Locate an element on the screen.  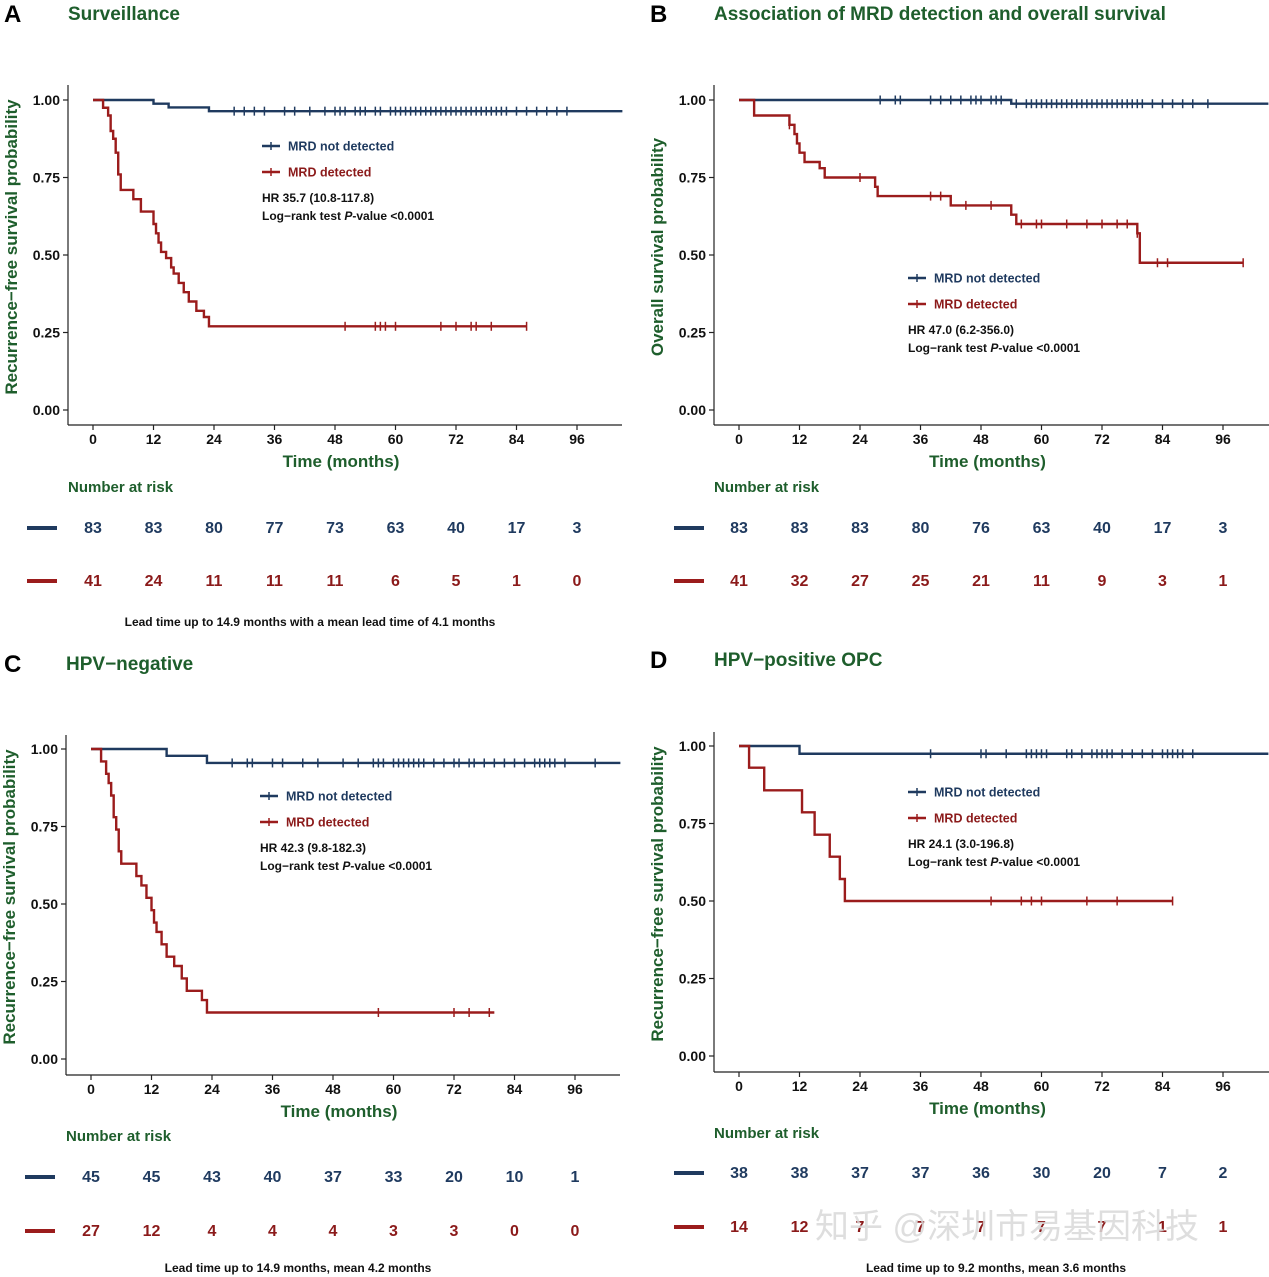
risk-count-blue: 38 is located at coordinates (739, 1173).